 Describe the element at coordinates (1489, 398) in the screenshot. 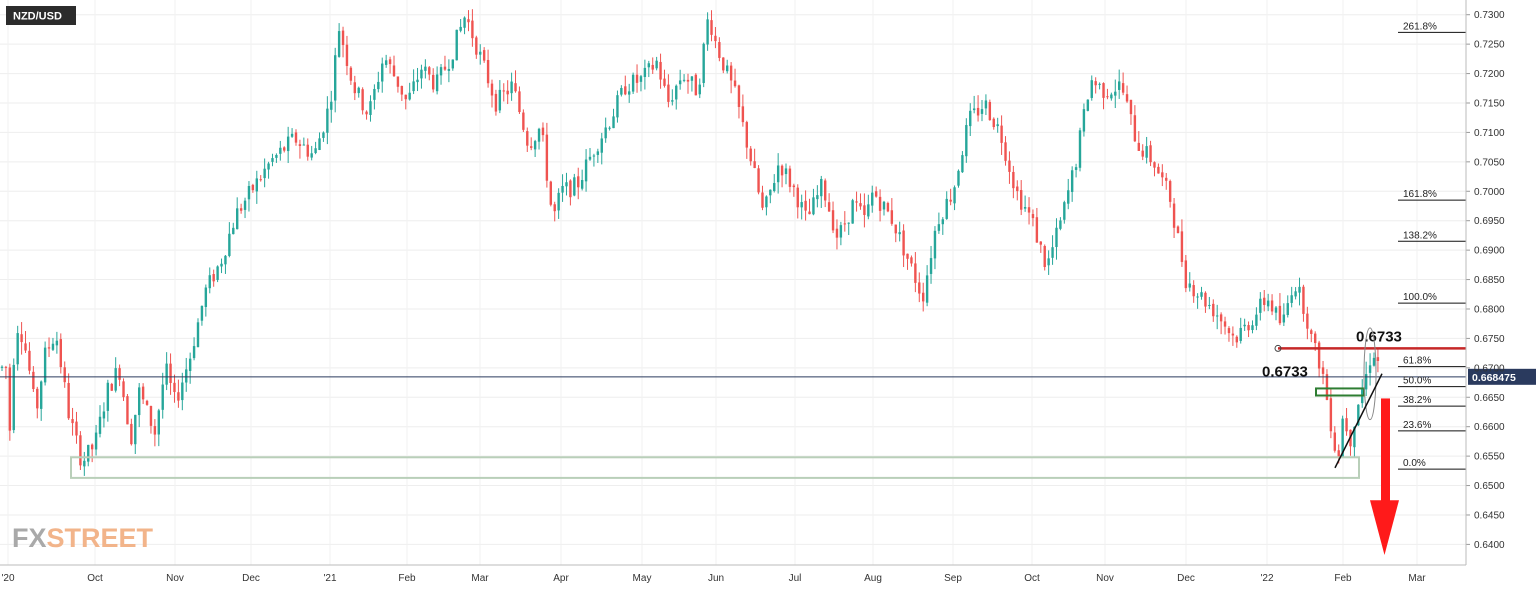

I see `y-tick-label: 0.6650` at that location.